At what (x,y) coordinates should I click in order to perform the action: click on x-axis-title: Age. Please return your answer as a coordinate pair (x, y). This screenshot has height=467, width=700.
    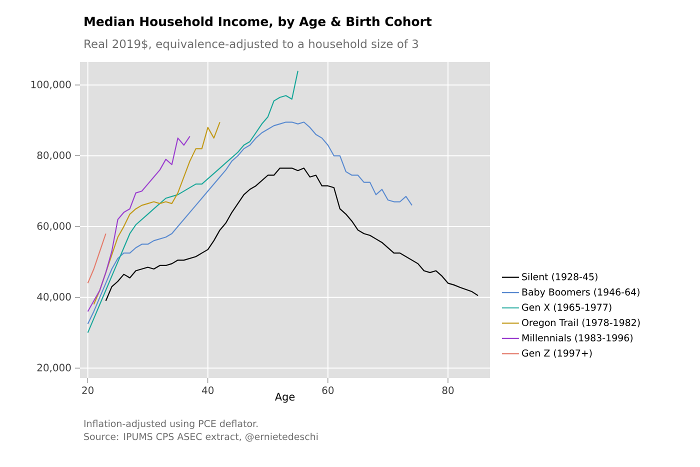
    Looking at the image, I should click on (284, 397).